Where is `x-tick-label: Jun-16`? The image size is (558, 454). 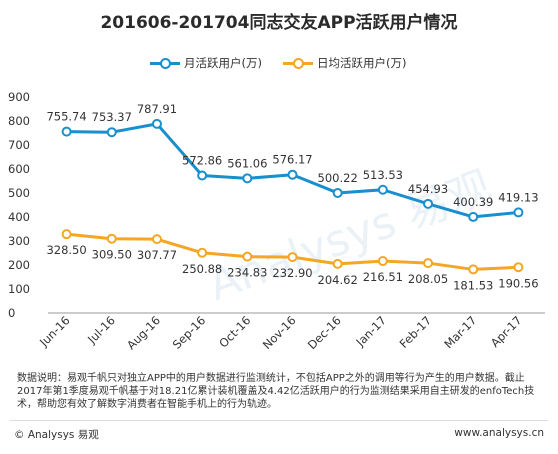 x-tick-label: Jun-16 is located at coordinates (54, 331).